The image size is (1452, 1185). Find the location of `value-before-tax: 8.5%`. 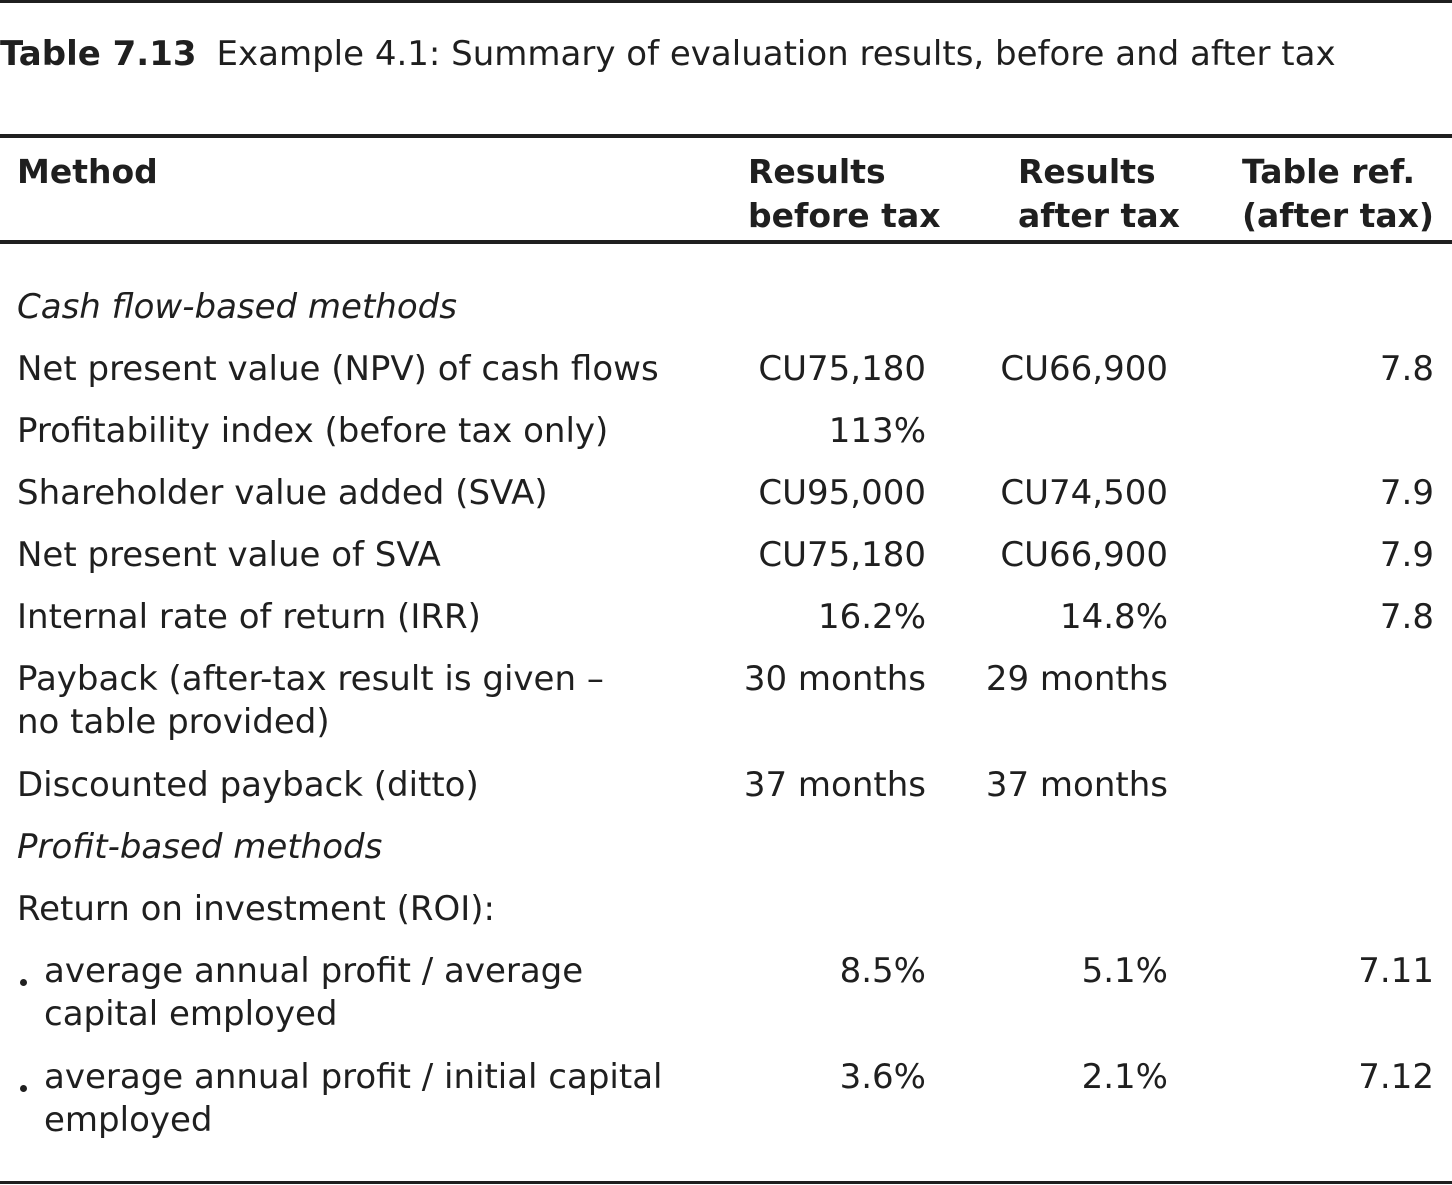

value-before-tax: 8.5% is located at coordinates (882, 971).